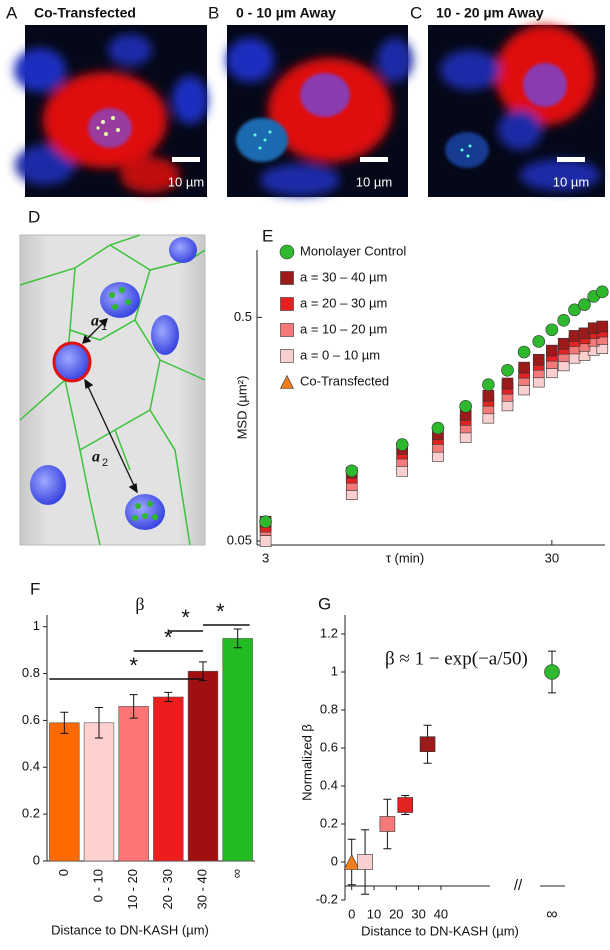  What do you see at coordinates (265, 557) in the screenshot?
I see `x-tick-label: 3` at bounding box center [265, 557].